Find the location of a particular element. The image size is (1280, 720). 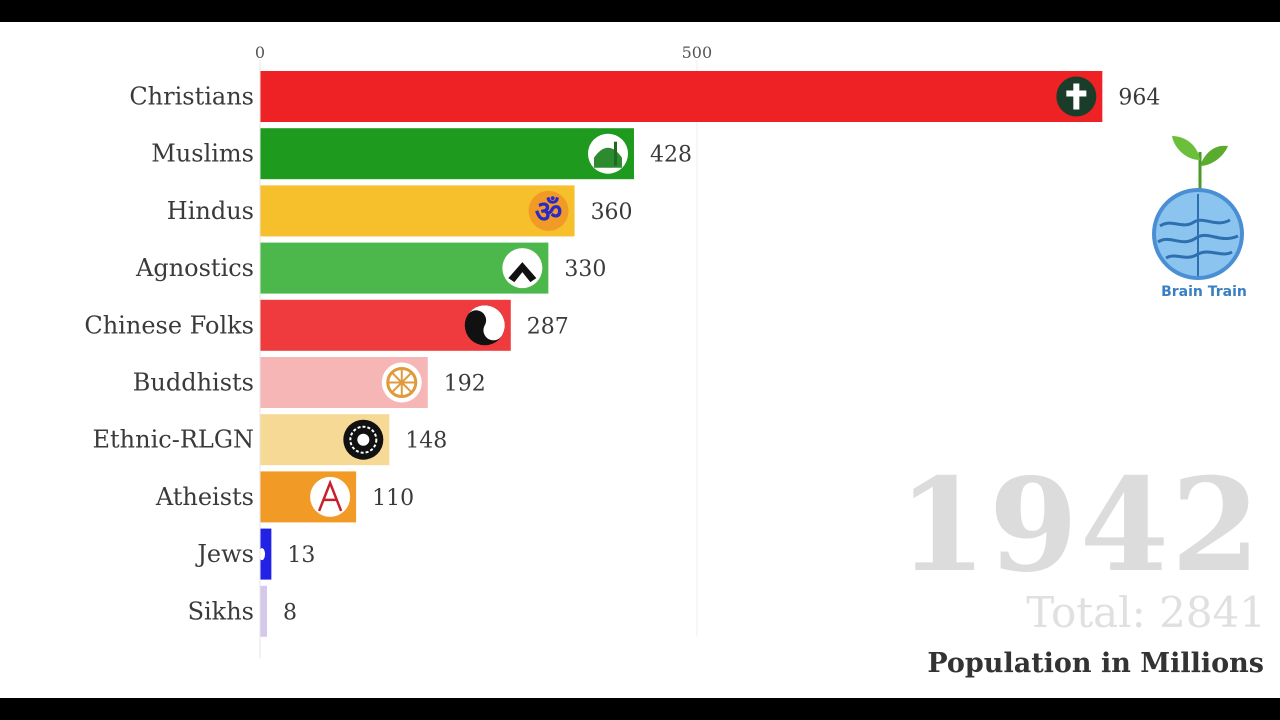

year-label: 1942 is located at coordinates (1079, 526).